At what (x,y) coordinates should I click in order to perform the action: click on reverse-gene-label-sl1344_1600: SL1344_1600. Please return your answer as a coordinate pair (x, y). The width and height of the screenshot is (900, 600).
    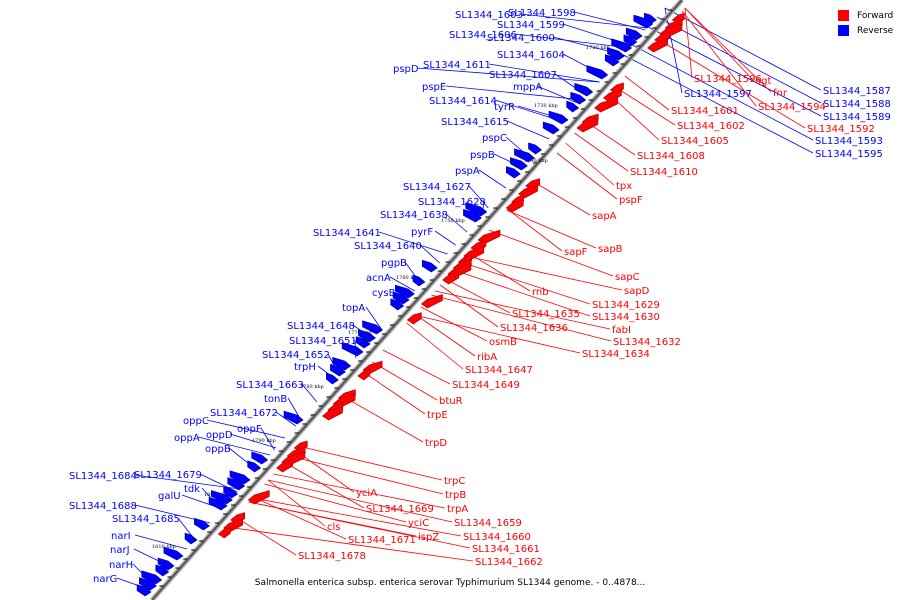
    Looking at the image, I should click on (521, 38).